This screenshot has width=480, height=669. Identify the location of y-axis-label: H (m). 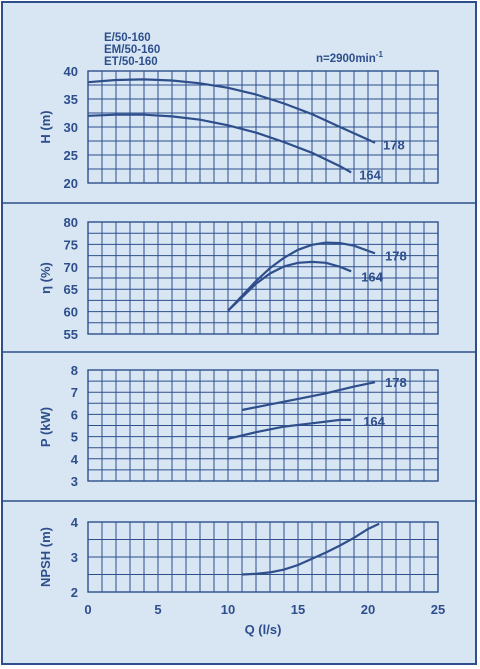
(45, 126).